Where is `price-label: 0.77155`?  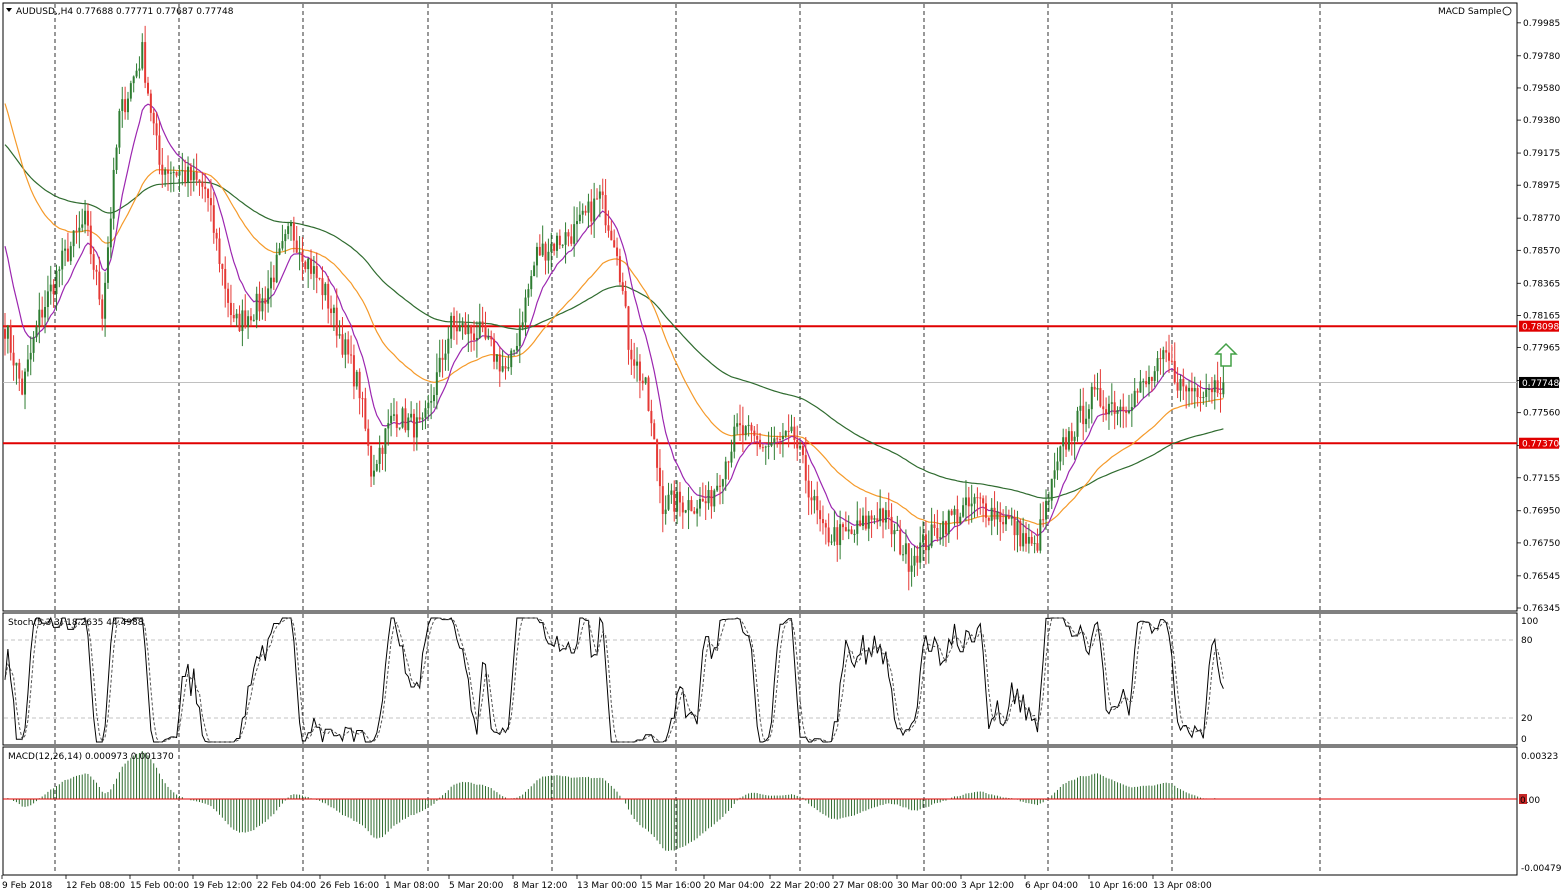 price-label: 0.77155 is located at coordinates (1541, 479).